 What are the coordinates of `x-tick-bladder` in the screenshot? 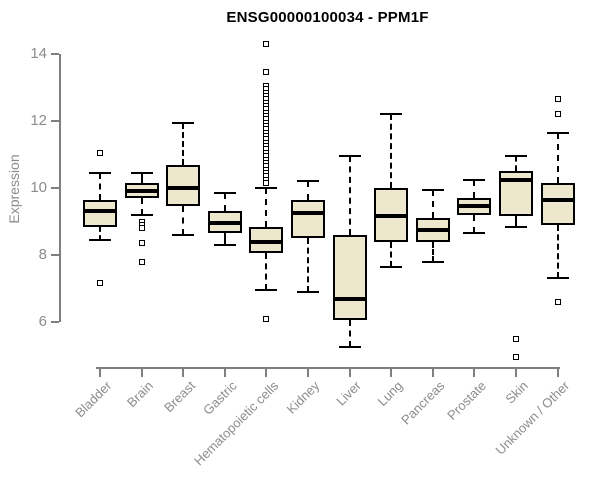 It's located at (100, 372).